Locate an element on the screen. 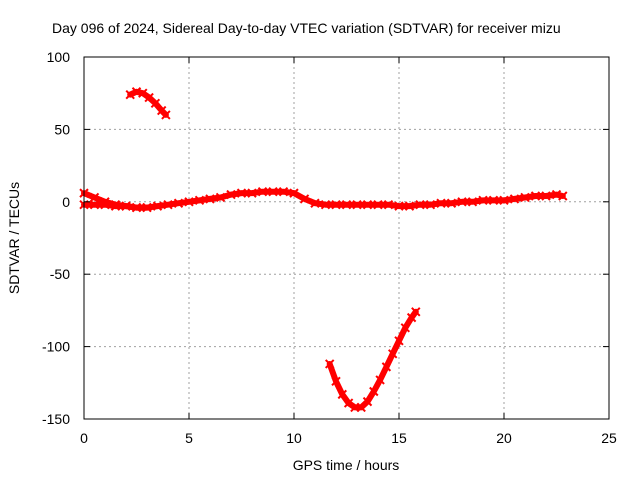 This screenshot has width=640, height=480. x-tick-label: 20 is located at coordinates (504, 438).